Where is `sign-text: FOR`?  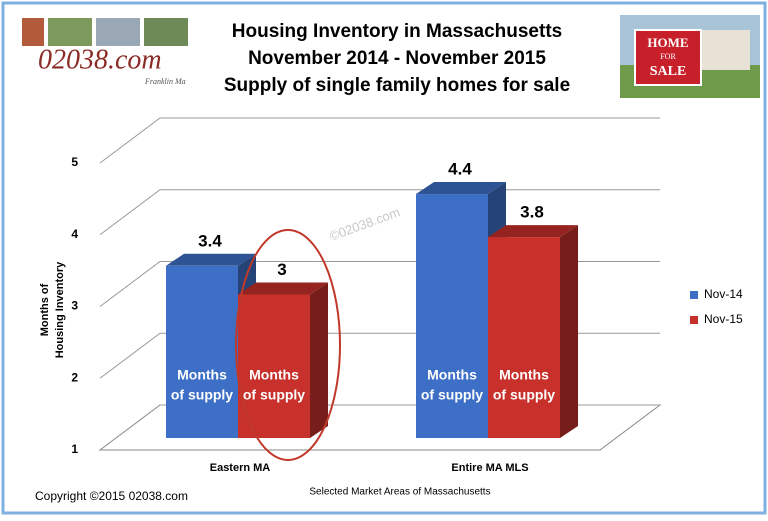
sign-text: FOR is located at coordinates (668, 56).